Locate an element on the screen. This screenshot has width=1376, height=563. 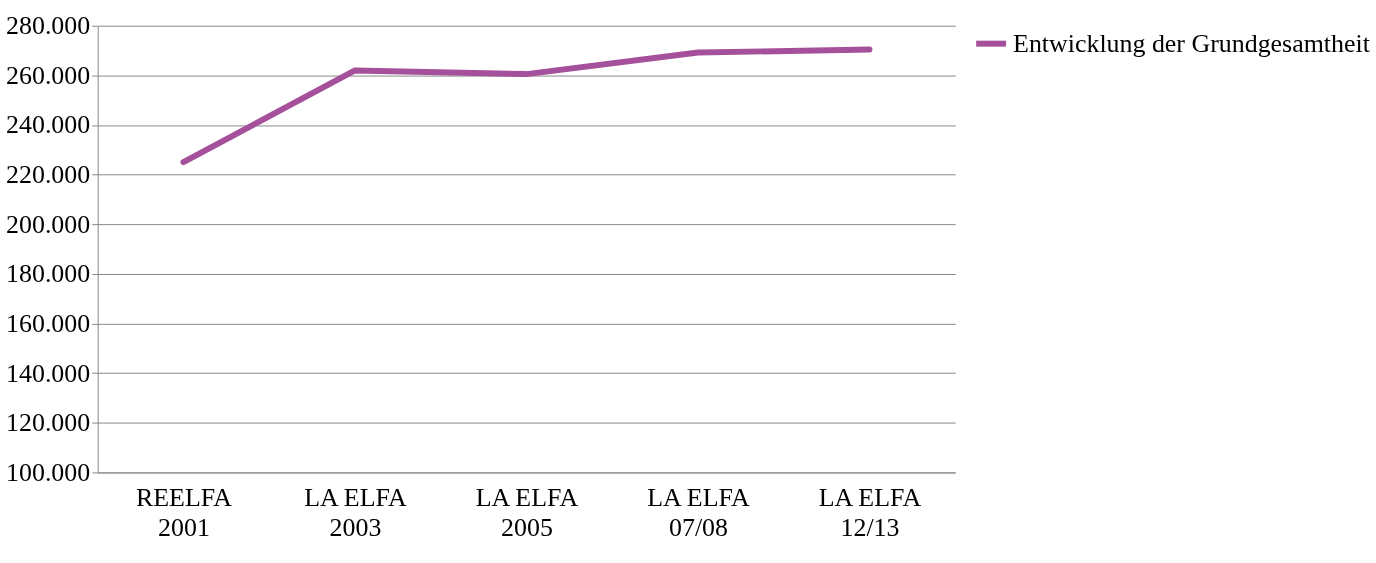
y-tick-label: 160.000 is located at coordinates (48, 323).